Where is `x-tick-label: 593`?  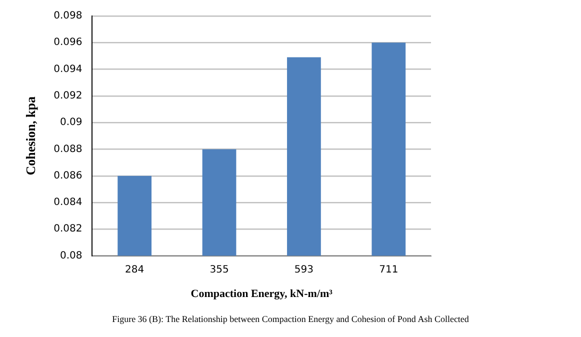 x-tick-label: 593 is located at coordinates (304, 270).